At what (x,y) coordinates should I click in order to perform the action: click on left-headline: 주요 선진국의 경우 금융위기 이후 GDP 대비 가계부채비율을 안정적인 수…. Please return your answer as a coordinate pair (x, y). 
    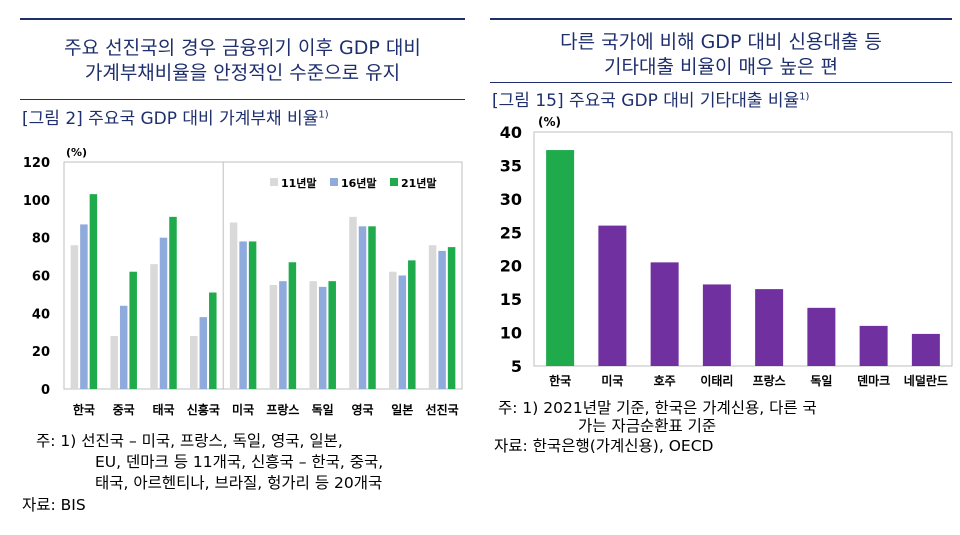
    Looking at the image, I should click on (242, 61).